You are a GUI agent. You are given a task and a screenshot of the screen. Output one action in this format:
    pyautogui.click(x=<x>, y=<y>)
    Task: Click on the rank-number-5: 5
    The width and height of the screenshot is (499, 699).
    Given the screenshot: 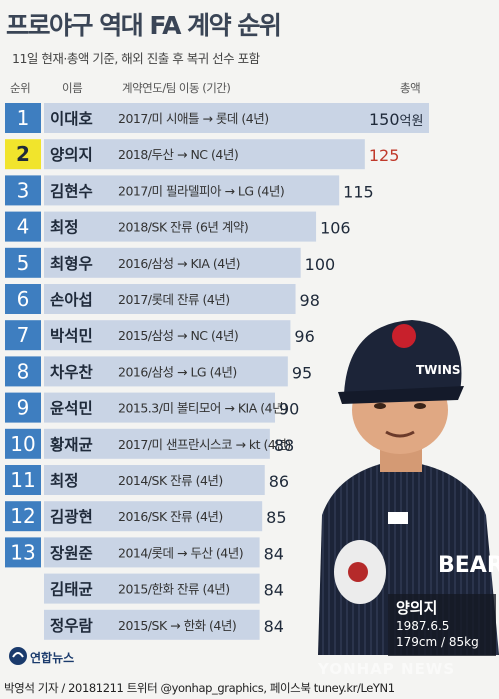 What is the action you would take?
    pyautogui.click(x=23, y=263)
    